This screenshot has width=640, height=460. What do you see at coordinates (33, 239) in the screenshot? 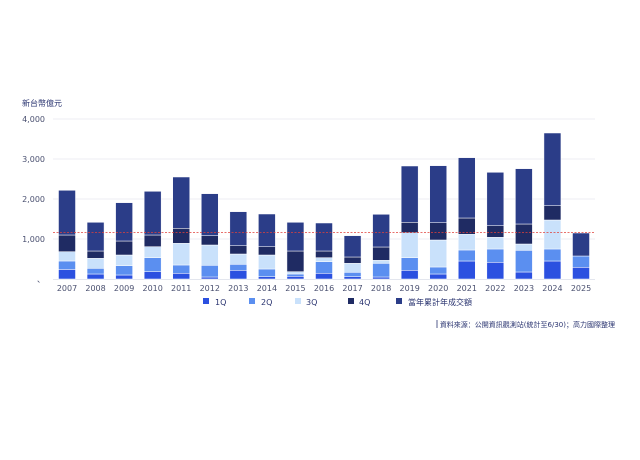
I see `y-tick-label: 1,000` at bounding box center [33, 239].